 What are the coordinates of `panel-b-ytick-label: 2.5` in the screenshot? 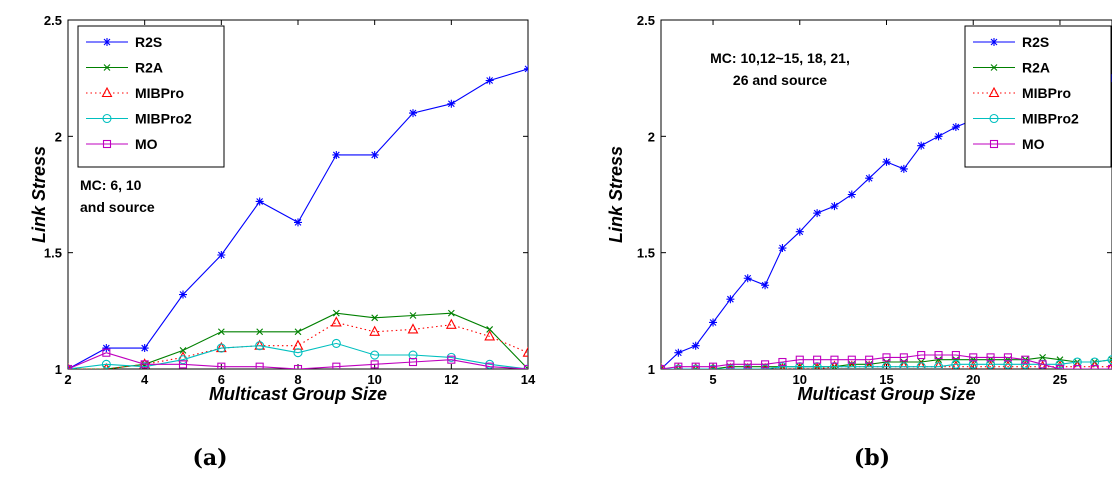 It's located at (646, 20).